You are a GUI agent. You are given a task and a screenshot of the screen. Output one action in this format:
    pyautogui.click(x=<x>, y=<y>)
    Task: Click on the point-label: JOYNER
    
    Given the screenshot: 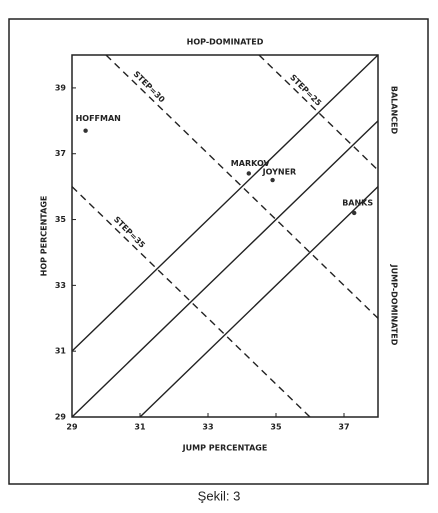 What is the action you would take?
    pyautogui.click(x=279, y=172)
    